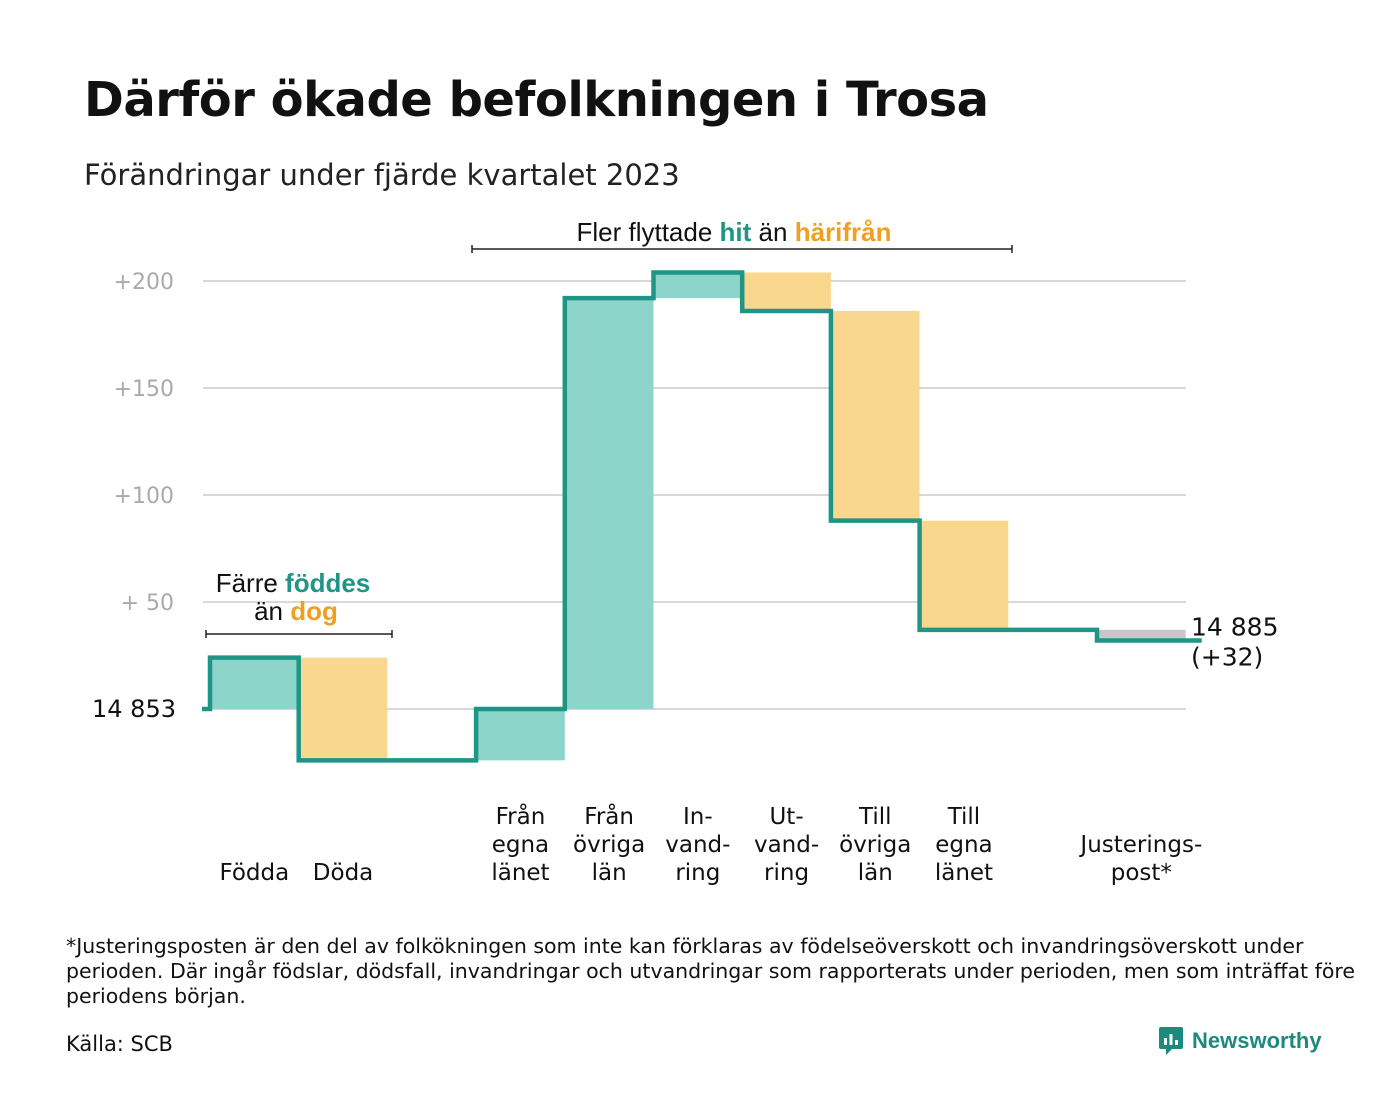  Describe the element at coordinates (254, 873) in the screenshot. I see `x-category-label: Födda` at that location.